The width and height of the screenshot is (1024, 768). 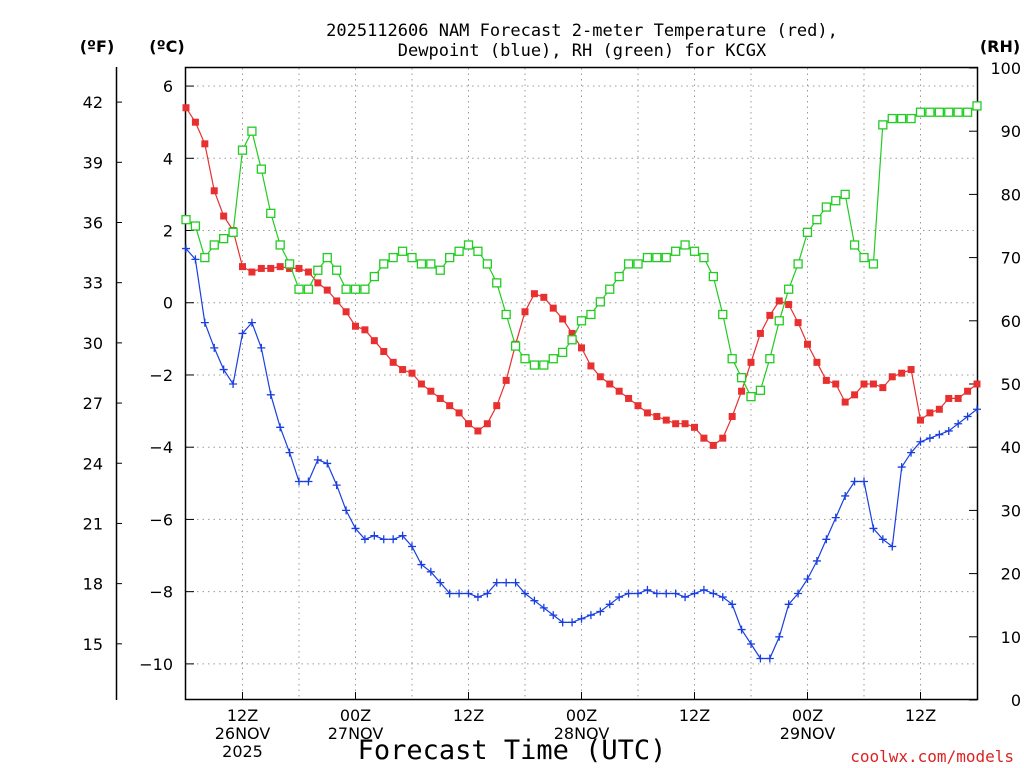 What do you see at coordinates (356, 733) in the screenshot?
I see `x-tick-label: 27NOV` at bounding box center [356, 733].